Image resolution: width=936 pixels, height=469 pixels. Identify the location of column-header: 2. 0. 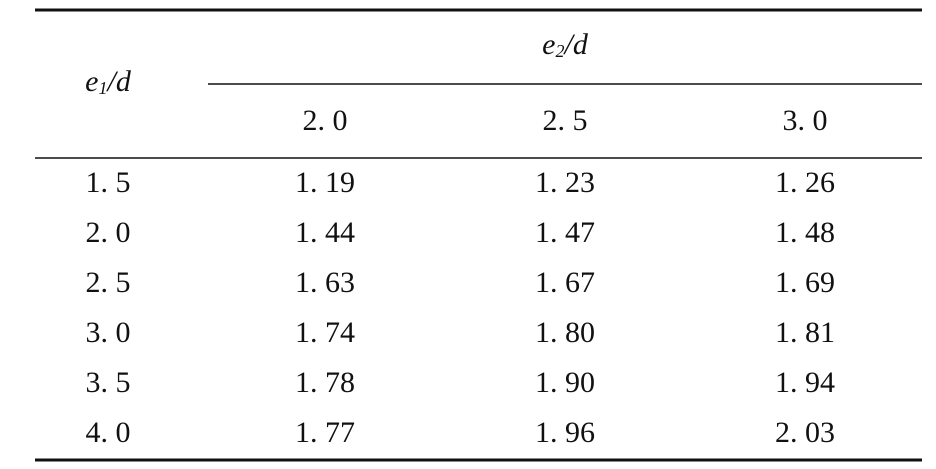
(325, 120).